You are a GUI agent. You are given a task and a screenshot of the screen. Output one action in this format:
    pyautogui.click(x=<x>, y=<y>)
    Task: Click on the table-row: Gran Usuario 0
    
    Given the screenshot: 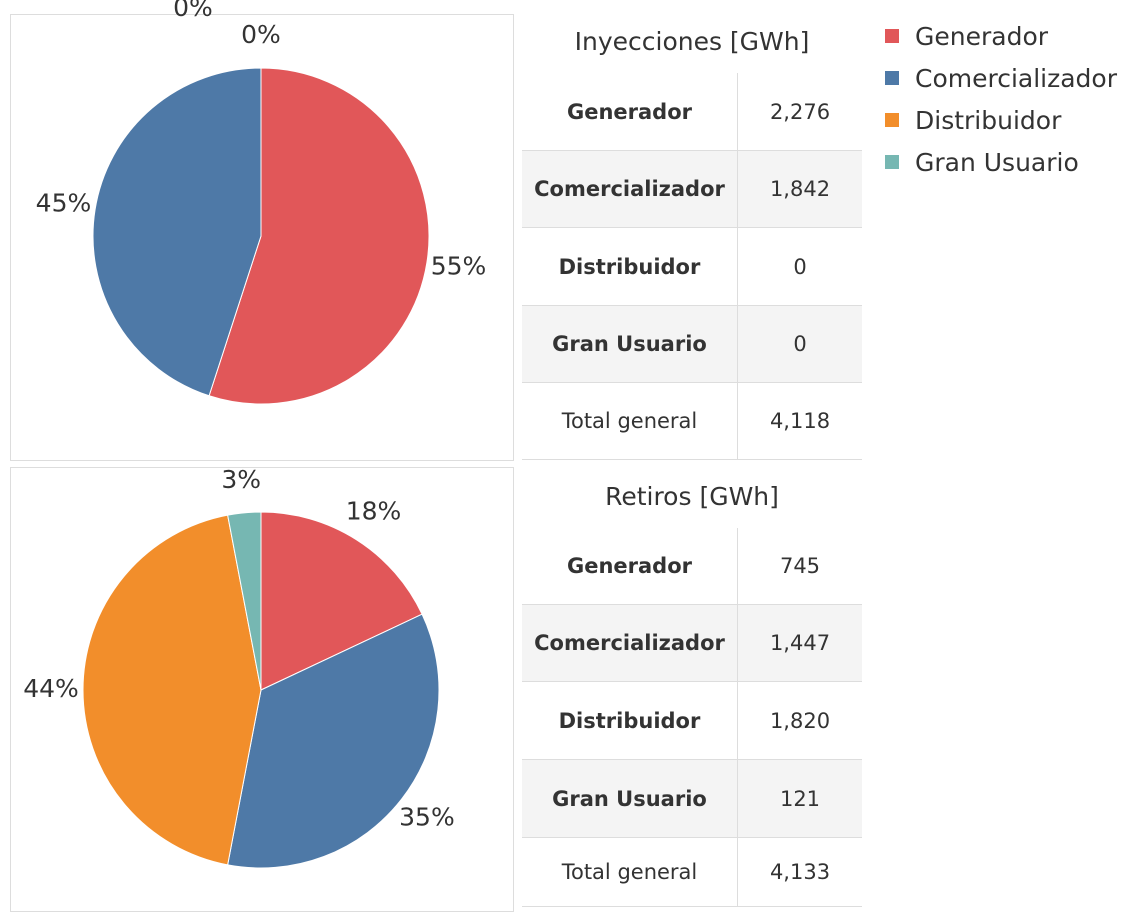 What is the action you would take?
    pyautogui.click(x=692, y=344)
    